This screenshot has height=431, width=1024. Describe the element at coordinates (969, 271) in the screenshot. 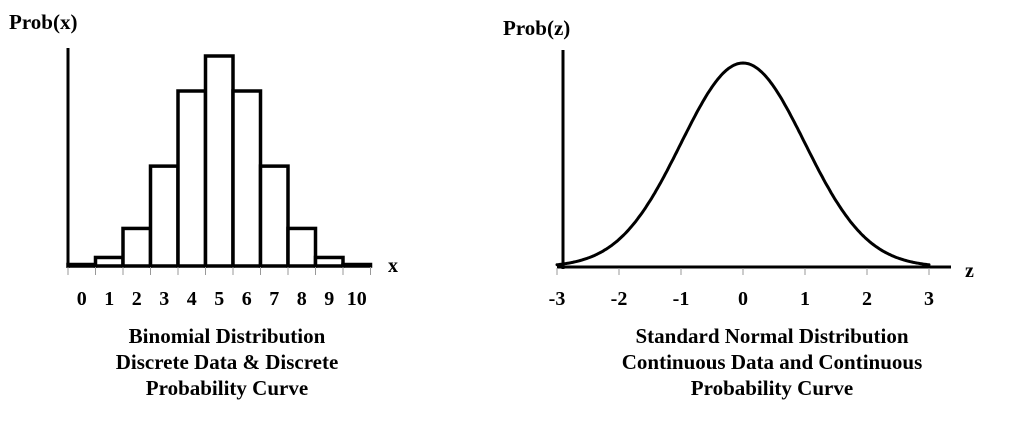

I see `normal-x-axis-label: z` at that location.